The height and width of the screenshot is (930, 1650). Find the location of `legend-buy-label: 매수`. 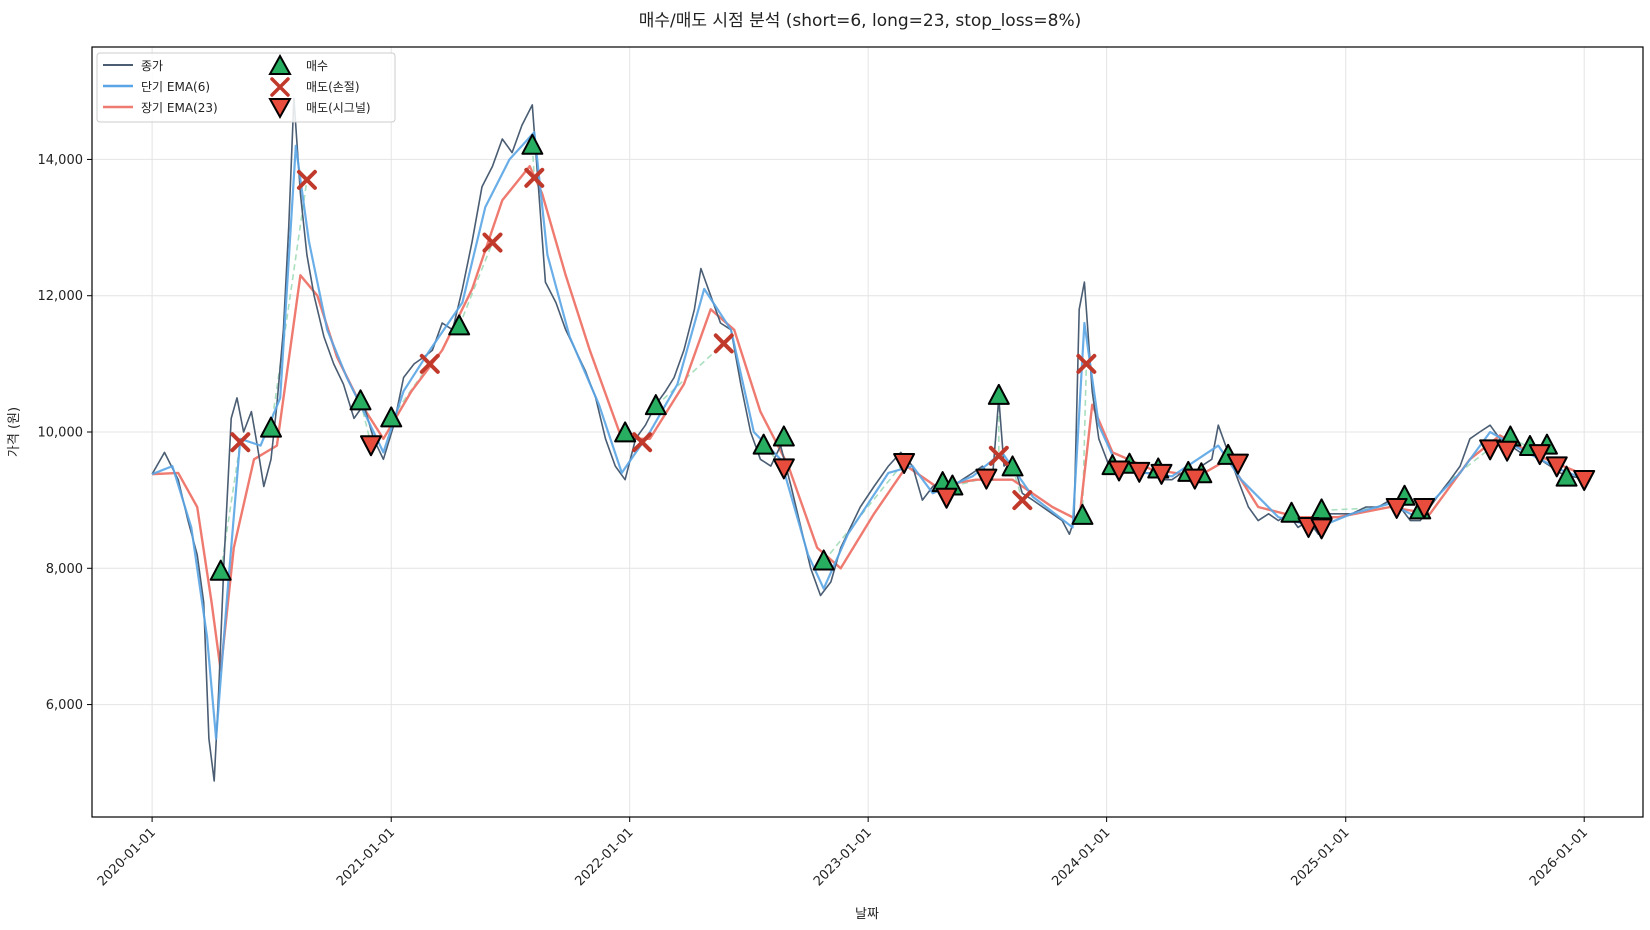

legend-buy-label: 매수 is located at coordinates (317, 66).